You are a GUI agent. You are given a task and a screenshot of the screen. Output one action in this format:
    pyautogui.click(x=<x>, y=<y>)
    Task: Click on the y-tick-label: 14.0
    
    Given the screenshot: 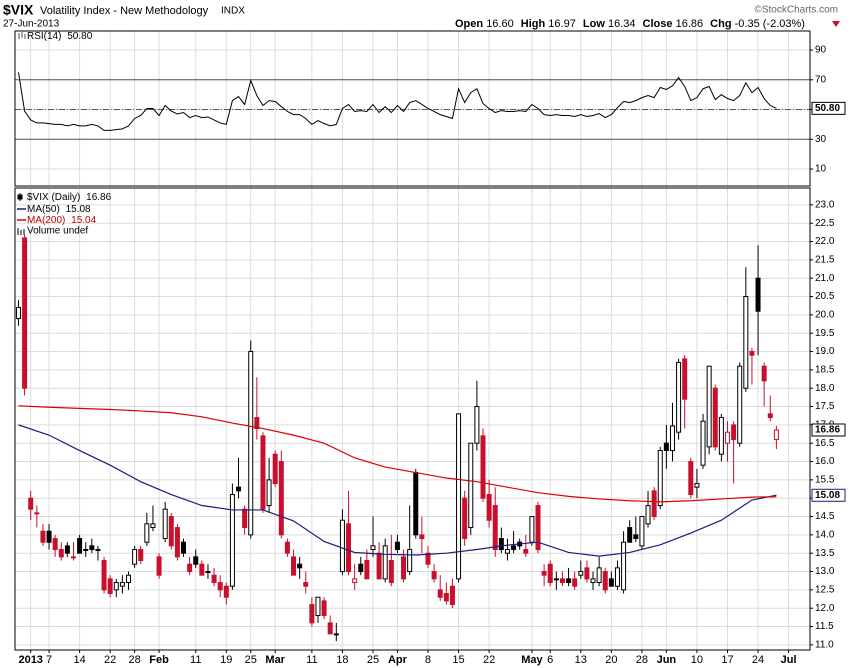 What is the action you would take?
    pyautogui.click(x=825, y=535)
    